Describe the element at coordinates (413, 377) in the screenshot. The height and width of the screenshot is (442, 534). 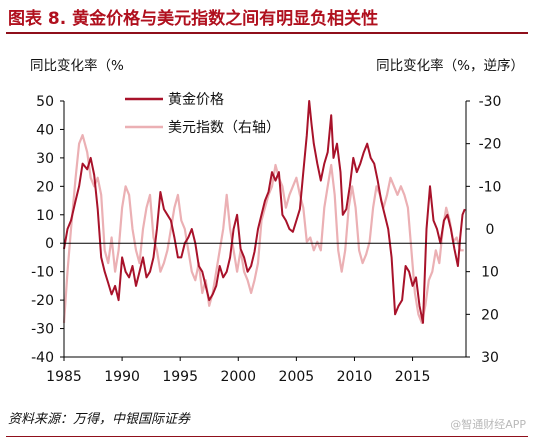
I see `x-tick-label: 2015` at that location.